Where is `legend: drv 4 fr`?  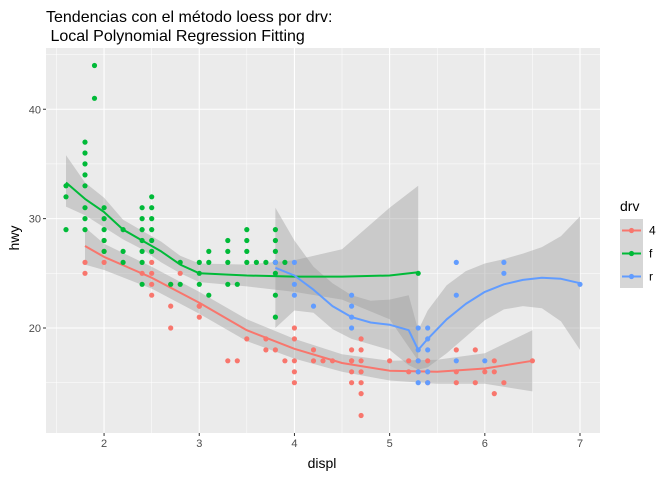
legend: drv 4 fr is located at coordinates (638, 243).